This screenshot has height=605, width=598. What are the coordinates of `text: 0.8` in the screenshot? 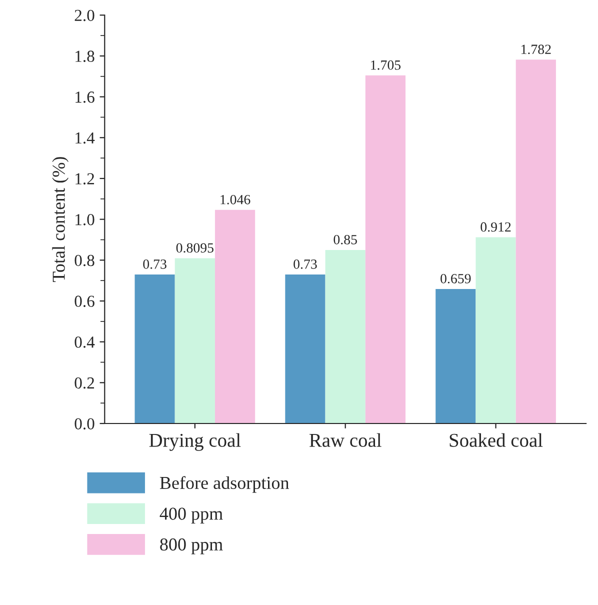 It's located at (84, 260).